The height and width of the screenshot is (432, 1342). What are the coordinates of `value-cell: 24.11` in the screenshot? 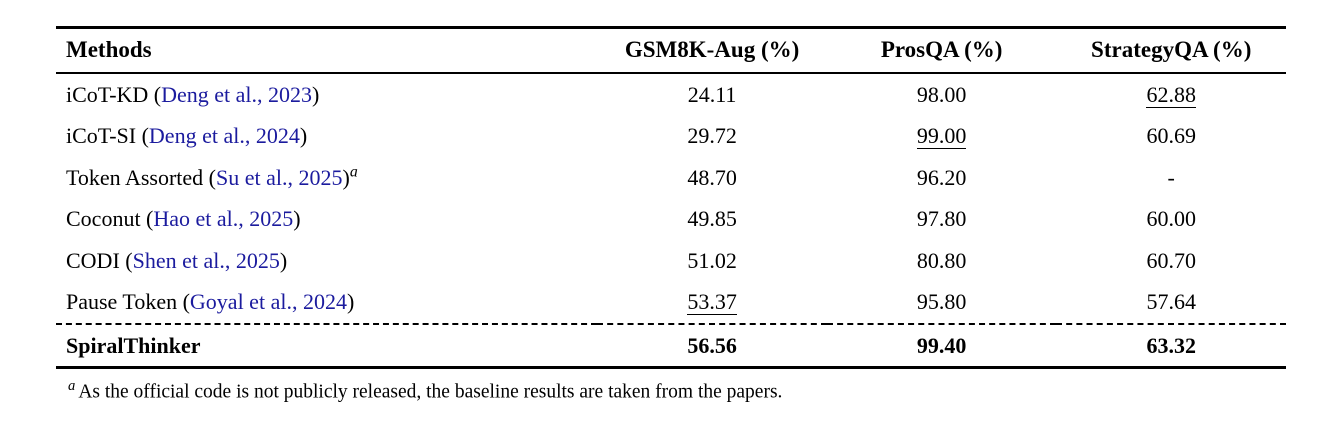 It's located at (712, 94).